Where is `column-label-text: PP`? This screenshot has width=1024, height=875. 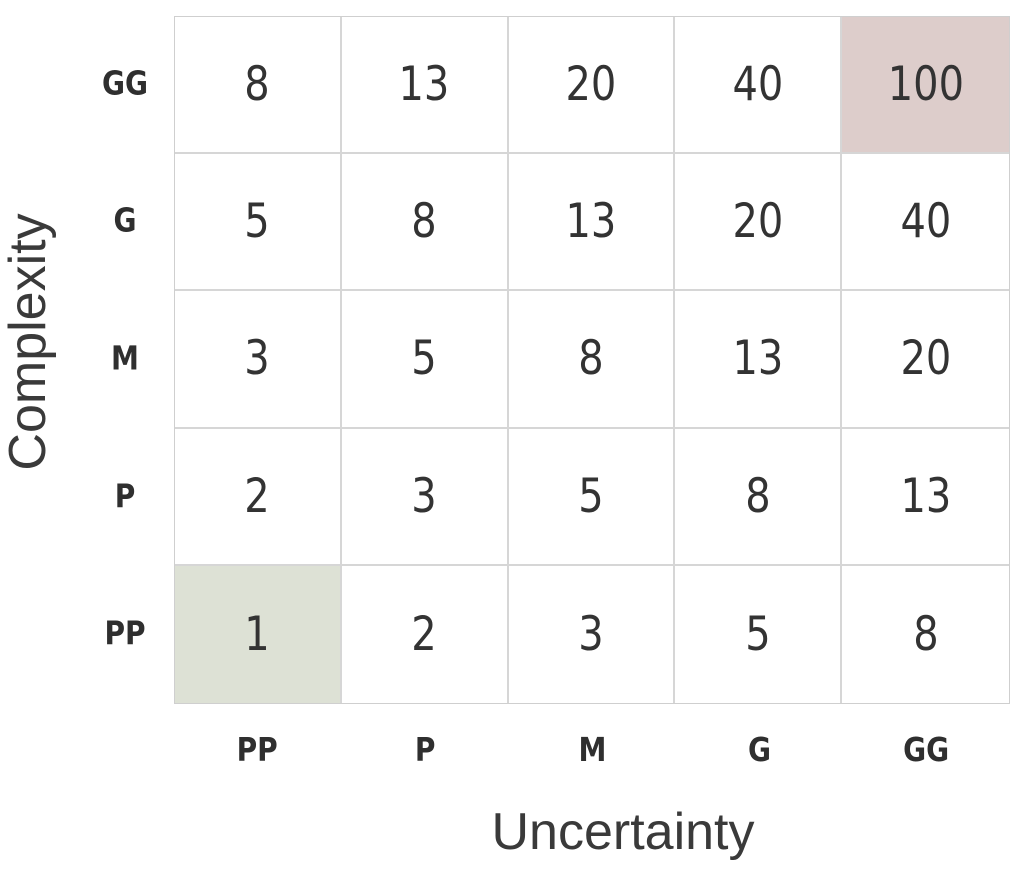
column-label-text: PP is located at coordinates (258, 749).